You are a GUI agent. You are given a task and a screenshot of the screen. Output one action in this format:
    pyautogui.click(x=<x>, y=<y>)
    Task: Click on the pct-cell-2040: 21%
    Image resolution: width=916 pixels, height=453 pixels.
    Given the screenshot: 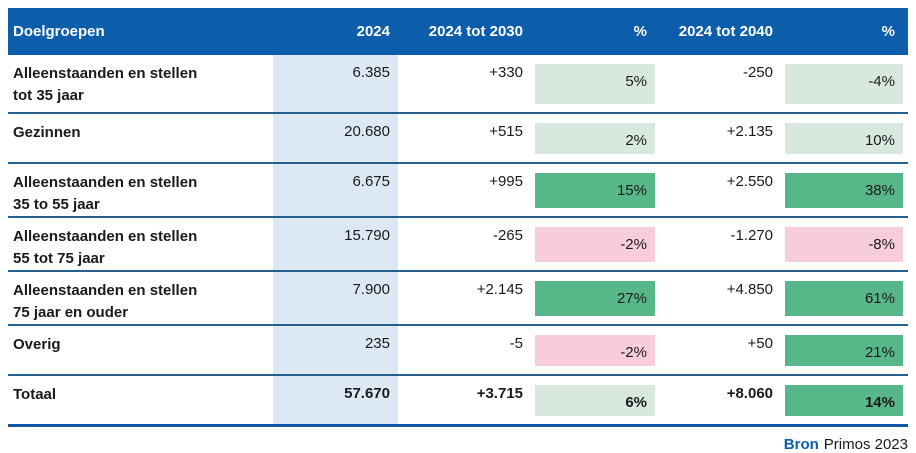 What is the action you would take?
    pyautogui.click(x=840, y=350)
    